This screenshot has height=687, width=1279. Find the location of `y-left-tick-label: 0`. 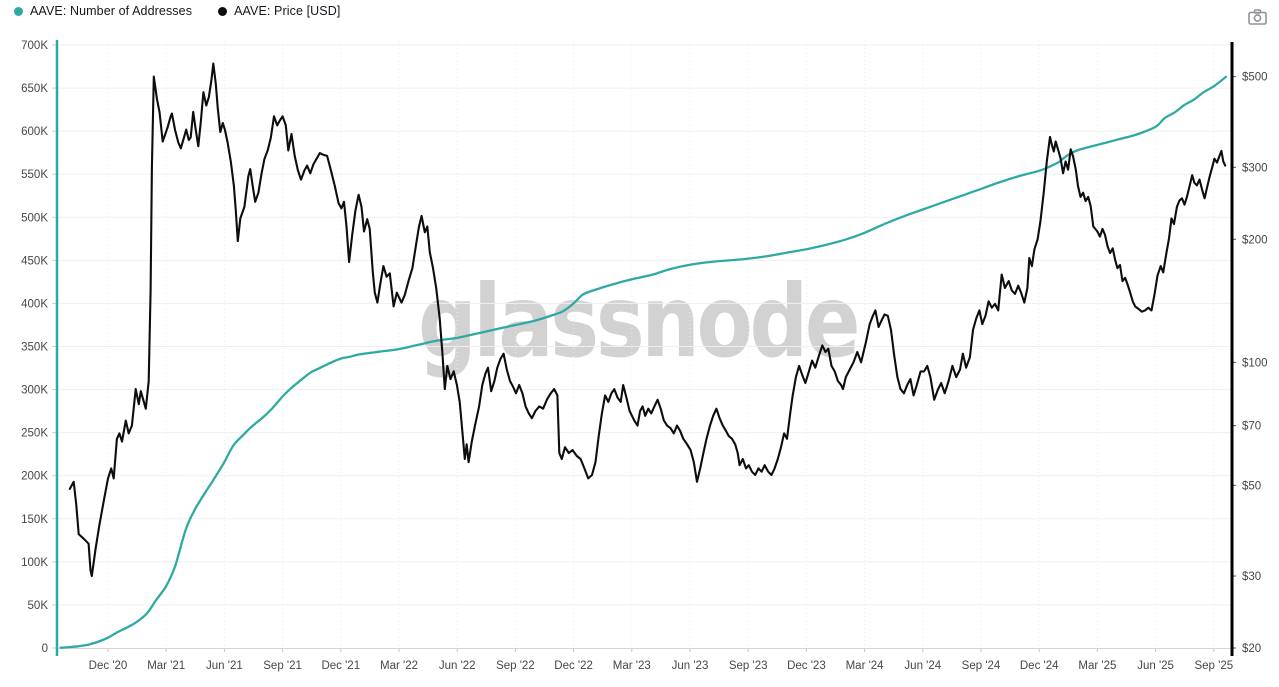

y-left-tick-label: 0 is located at coordinates (45, 649).